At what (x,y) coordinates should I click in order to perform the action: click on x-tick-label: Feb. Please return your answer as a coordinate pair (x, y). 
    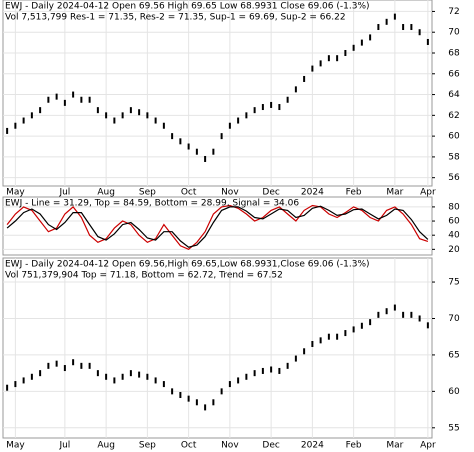
    Looking at the image, I should click on (354, 446).